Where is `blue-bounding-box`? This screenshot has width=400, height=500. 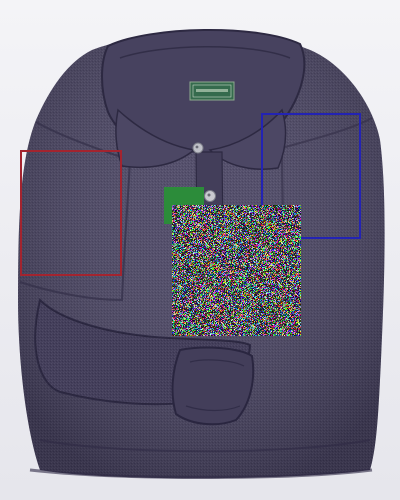 blue-bounding-box is located at coordinates (311, 176).